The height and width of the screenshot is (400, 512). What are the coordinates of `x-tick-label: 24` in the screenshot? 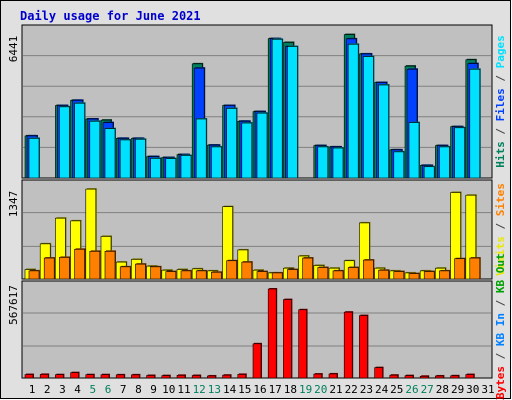 It's located at (382, 389).